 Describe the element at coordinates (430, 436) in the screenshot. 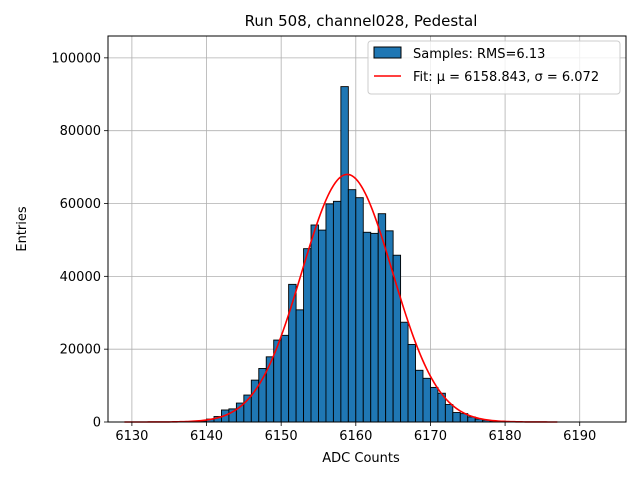

I see `x-tick-label: 6170` at that location.